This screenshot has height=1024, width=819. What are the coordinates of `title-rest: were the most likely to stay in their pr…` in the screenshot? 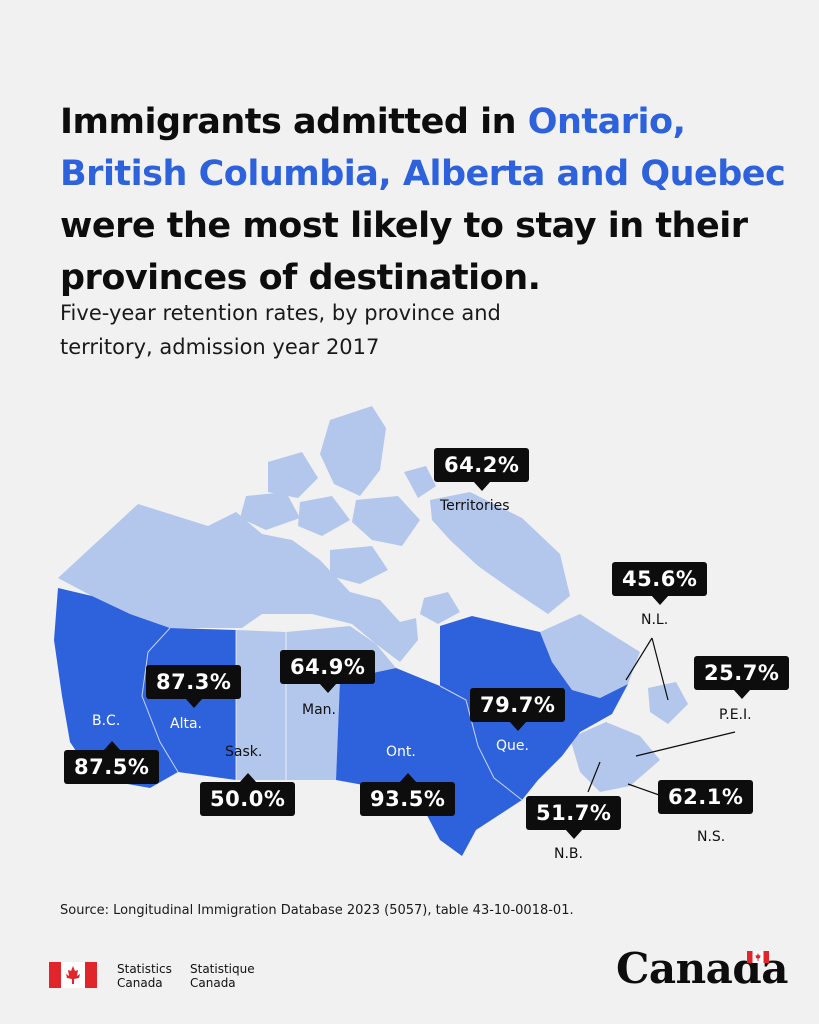 It's located at (404, 252).